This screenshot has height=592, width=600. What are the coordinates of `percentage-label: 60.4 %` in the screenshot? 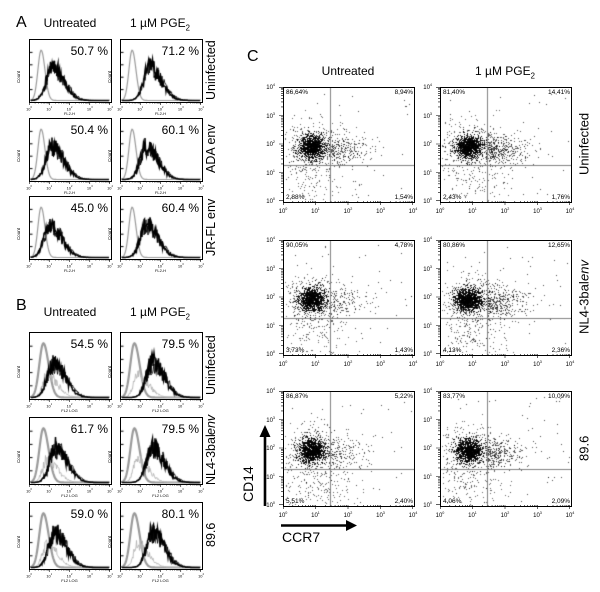 It's located at (180, 208).